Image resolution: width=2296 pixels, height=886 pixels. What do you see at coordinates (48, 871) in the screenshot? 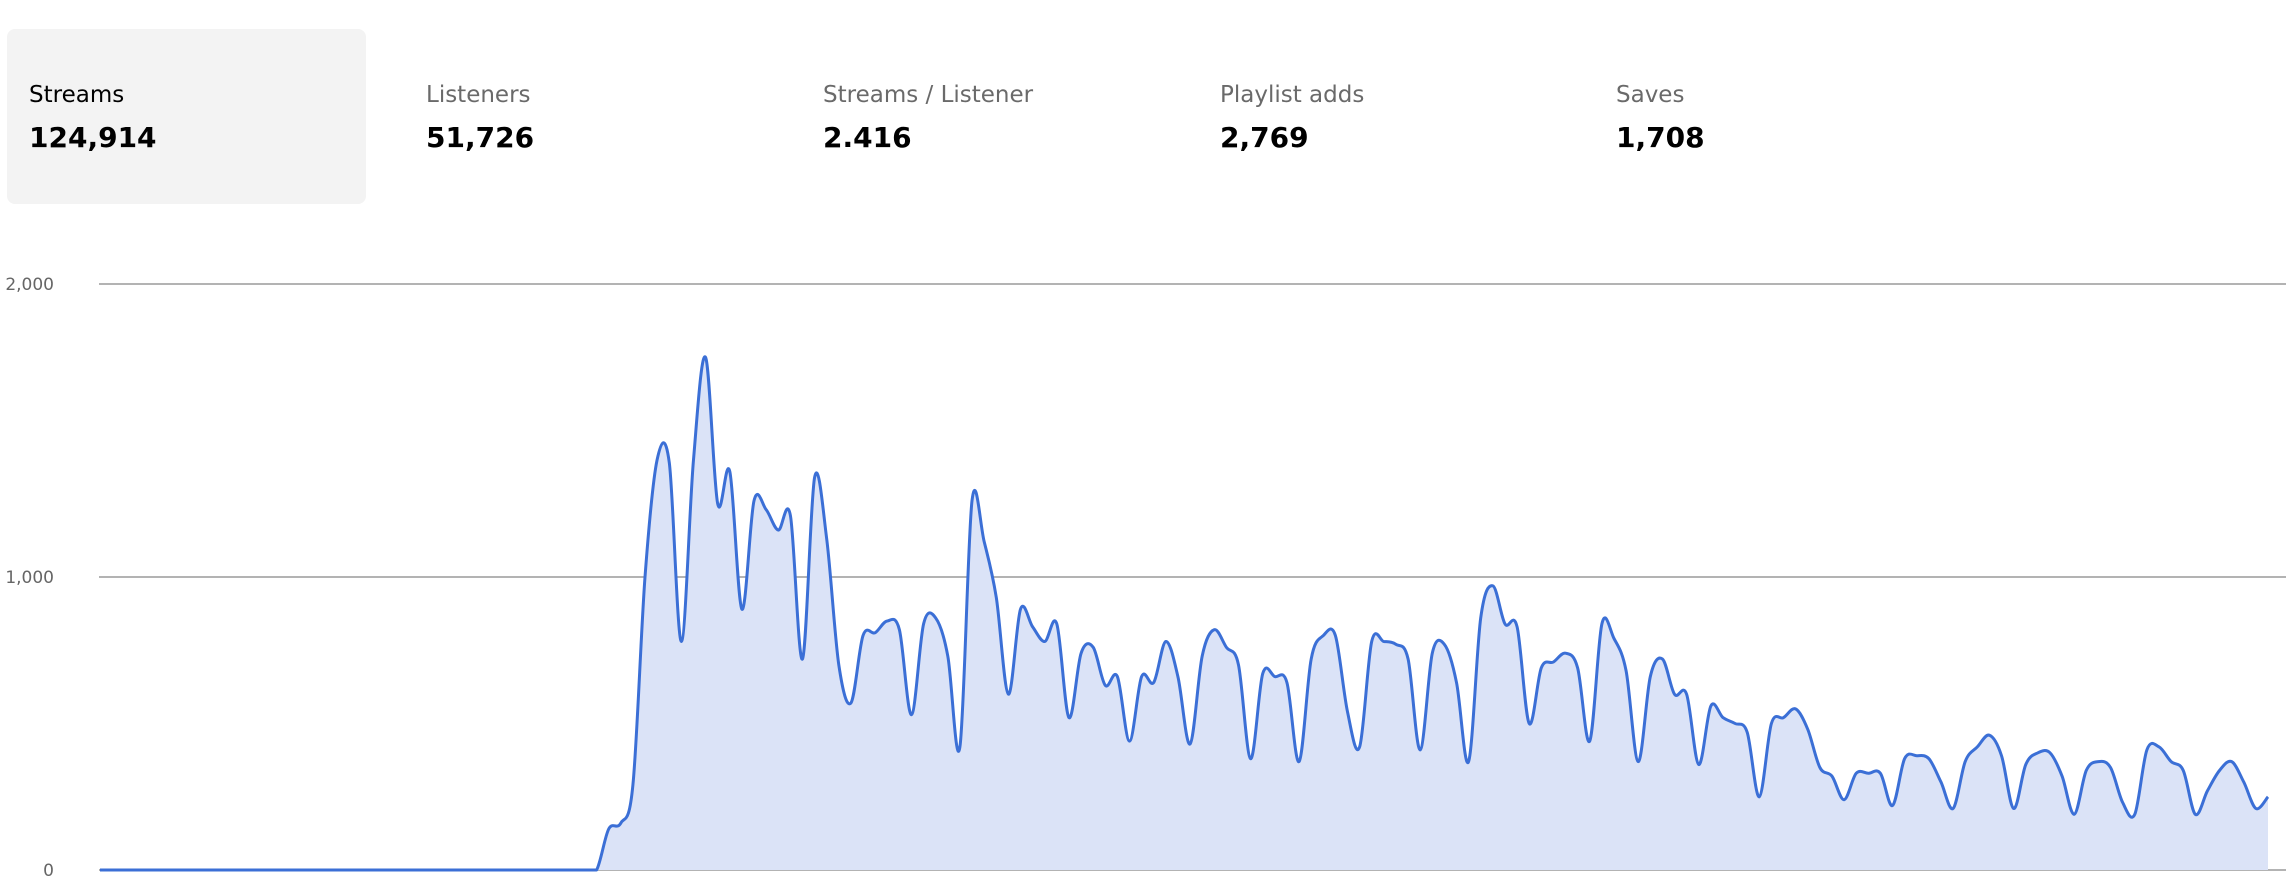
I see `y-tick-label: 0` at bounding box center [48, 871].